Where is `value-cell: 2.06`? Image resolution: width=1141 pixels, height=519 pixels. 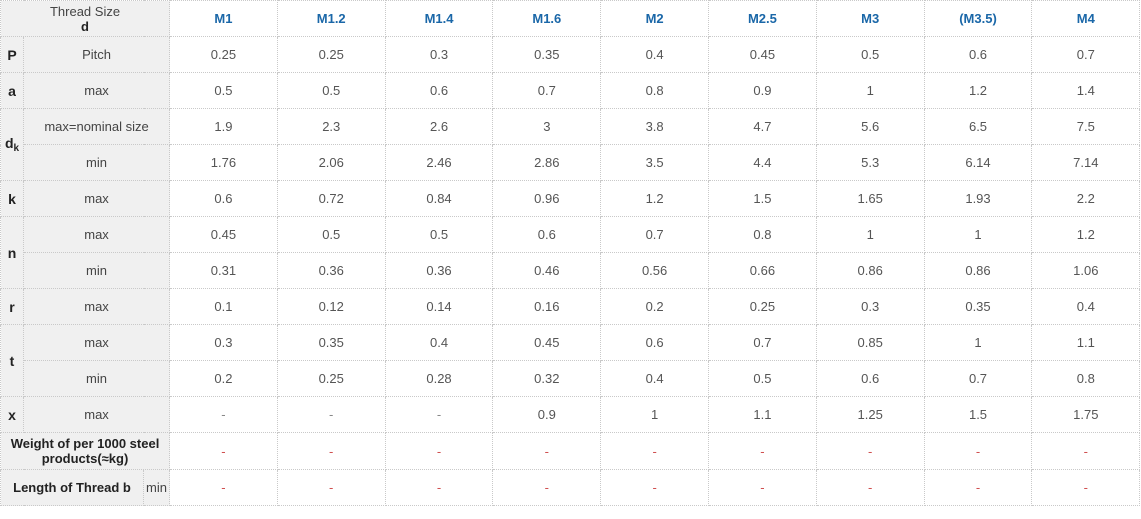 value-cell: 2.06 is located at coordinates (331, 162).